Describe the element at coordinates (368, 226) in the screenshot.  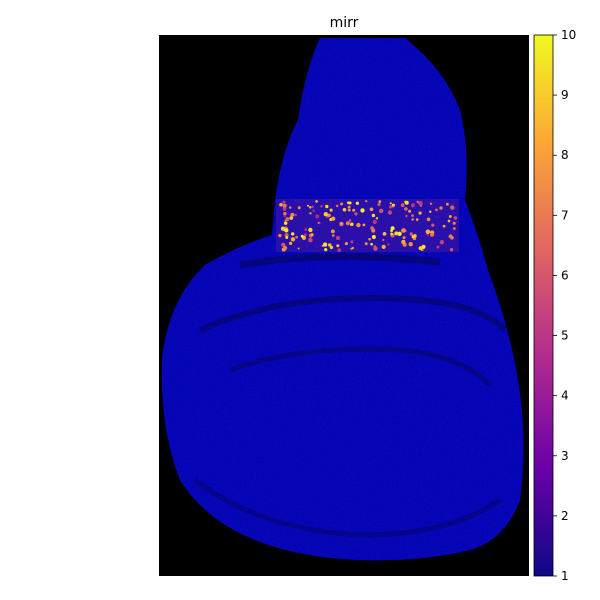
I see `expression-band-cells` at that location.